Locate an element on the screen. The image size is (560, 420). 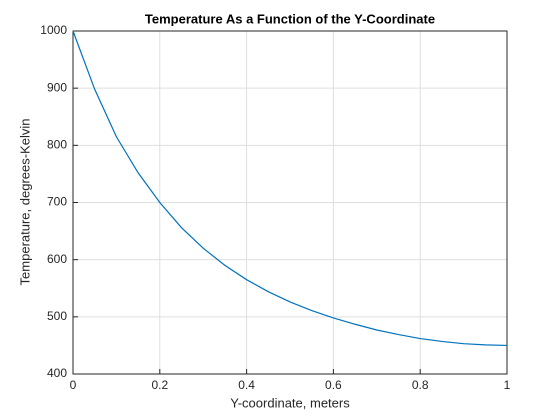
y-tick-label: 800 is located at coordinates (57, 145).